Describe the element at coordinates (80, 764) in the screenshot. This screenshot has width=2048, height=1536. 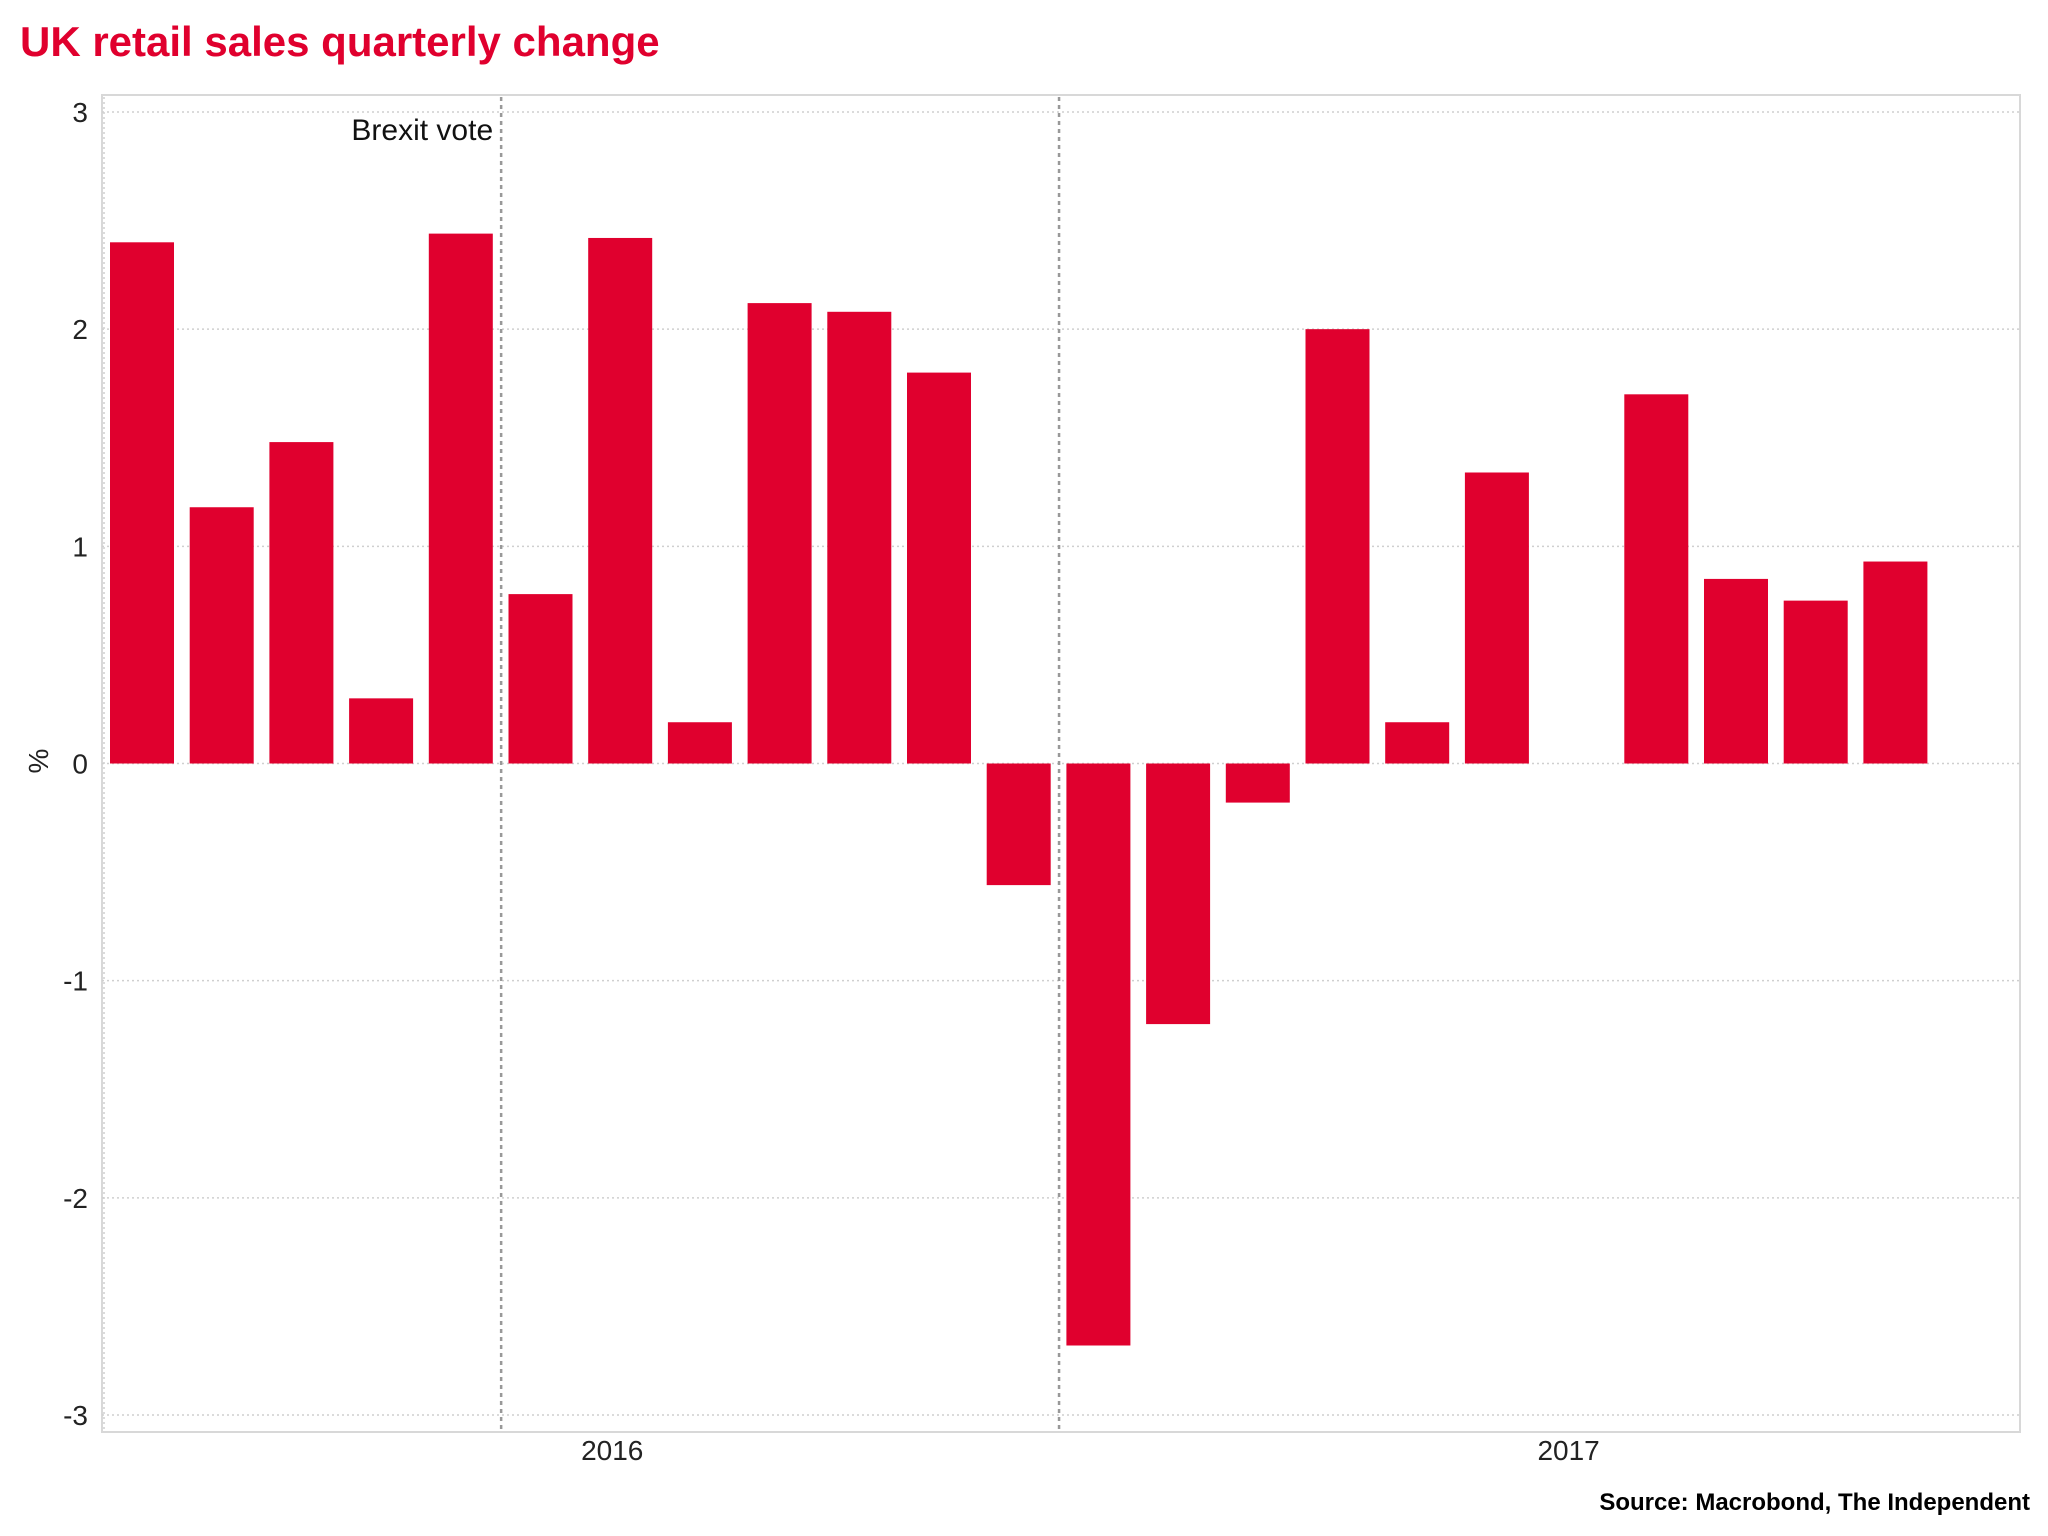
I see `y-tick-label: 0` at that location.